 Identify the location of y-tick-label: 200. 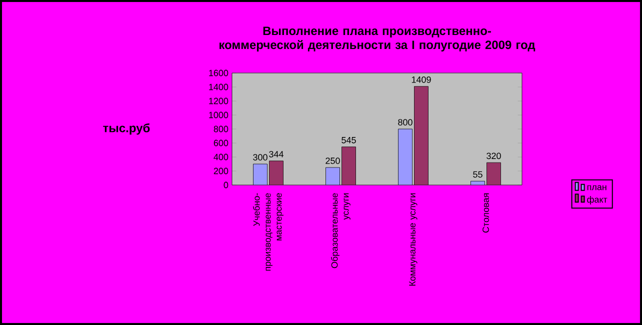
(221, 171).